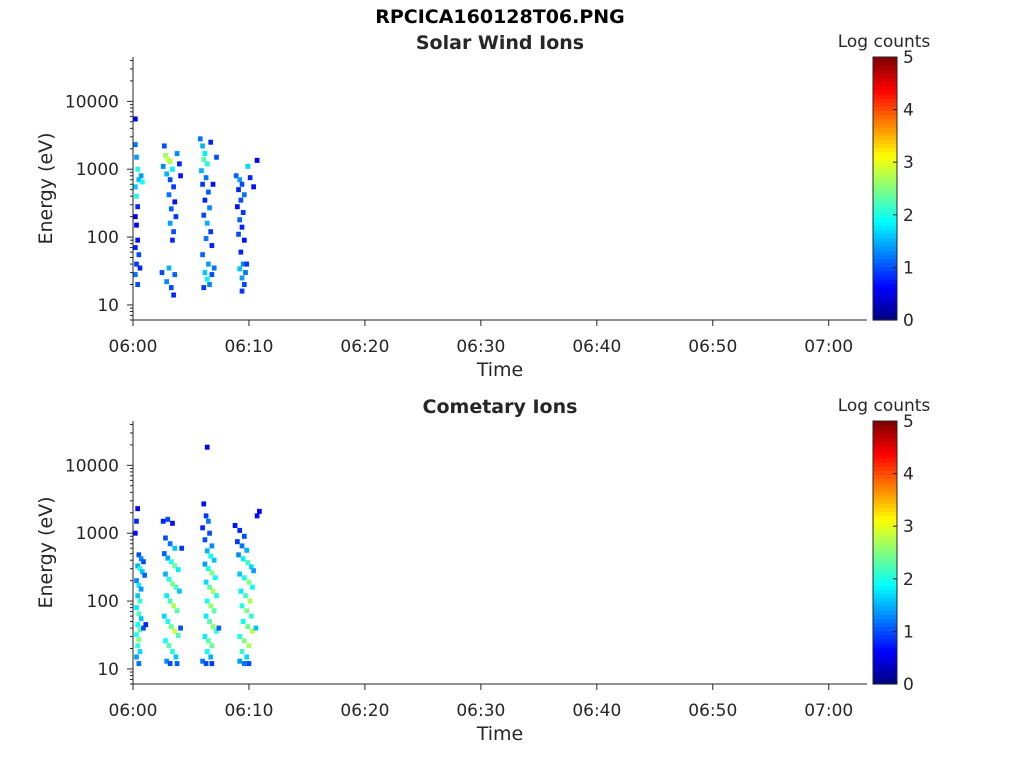  Describe the element at coordinates (908, 422) in the screenshot. I see `colorbar-tick-label: 5` at that location.